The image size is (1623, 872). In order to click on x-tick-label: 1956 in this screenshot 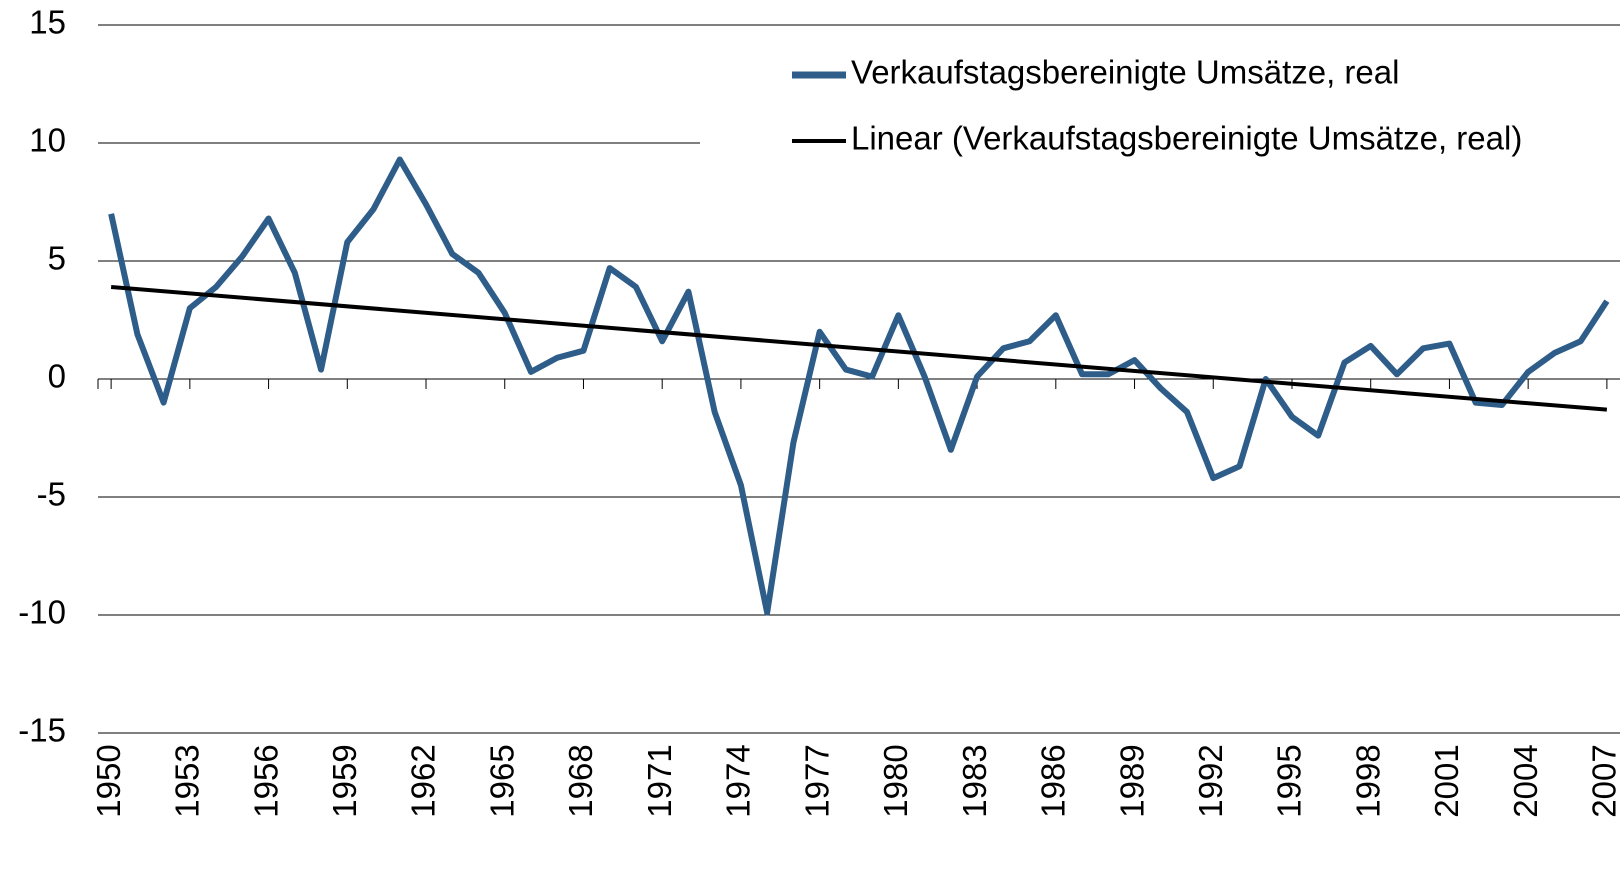, I will do `click(265, 780)`.